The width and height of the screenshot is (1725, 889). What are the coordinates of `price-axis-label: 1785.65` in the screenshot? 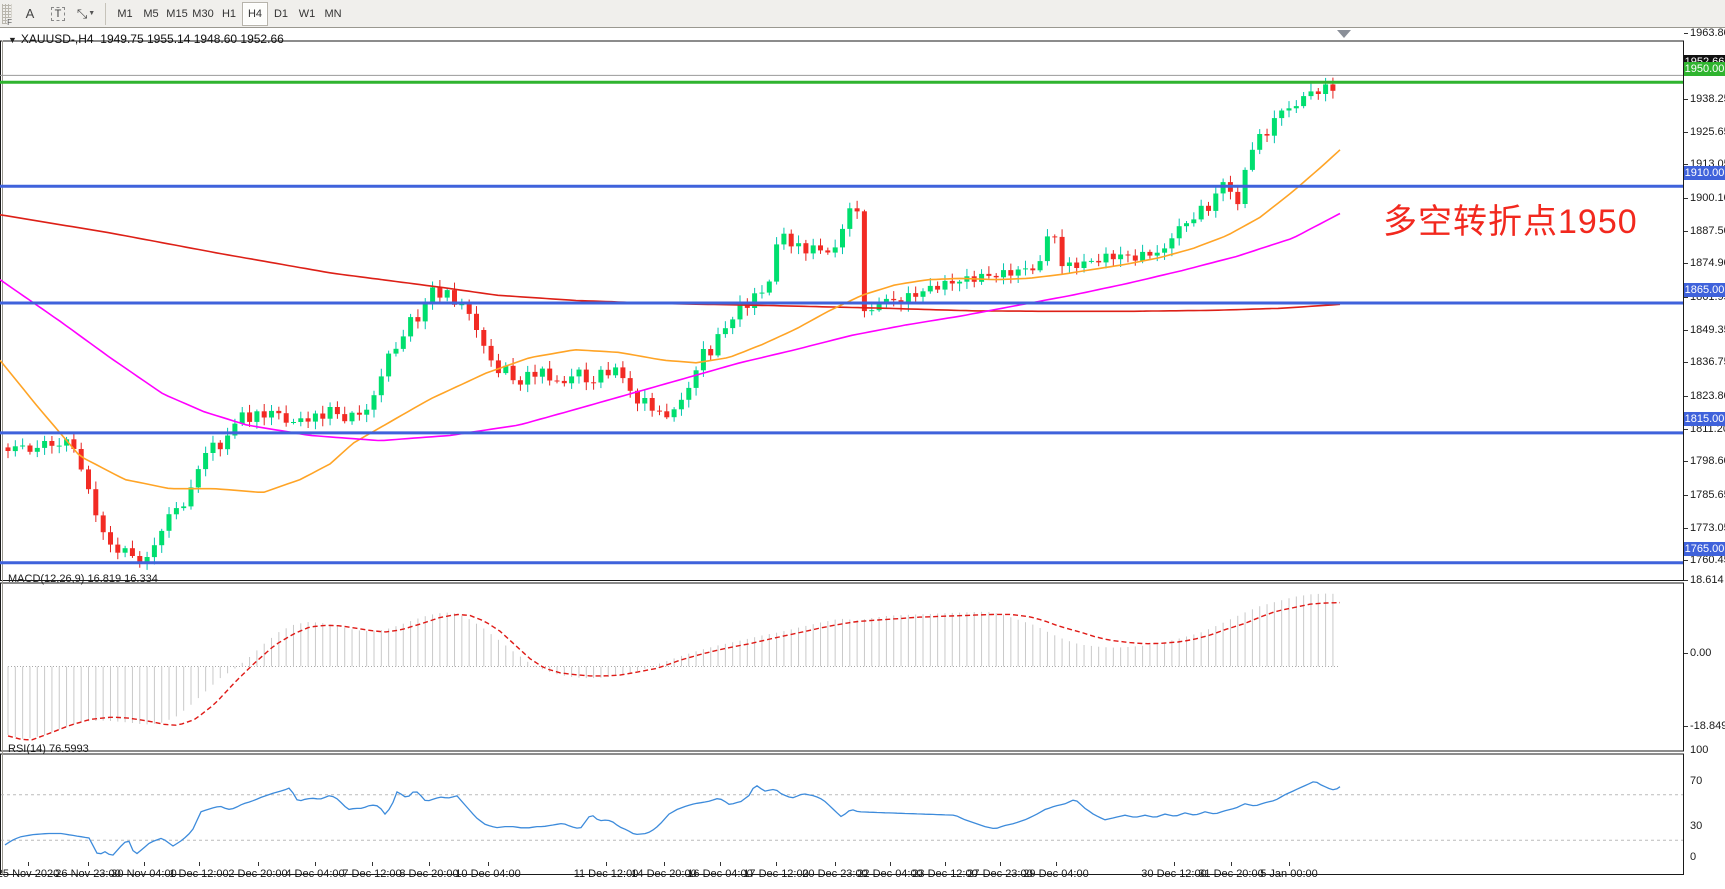 It's located at (1707, 495).